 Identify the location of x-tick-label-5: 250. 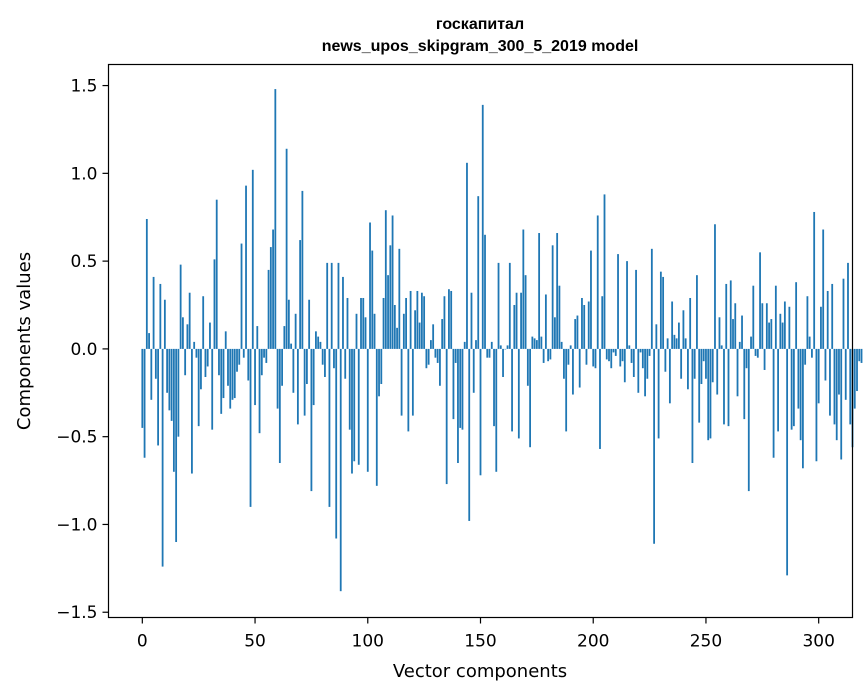
(706, 642).